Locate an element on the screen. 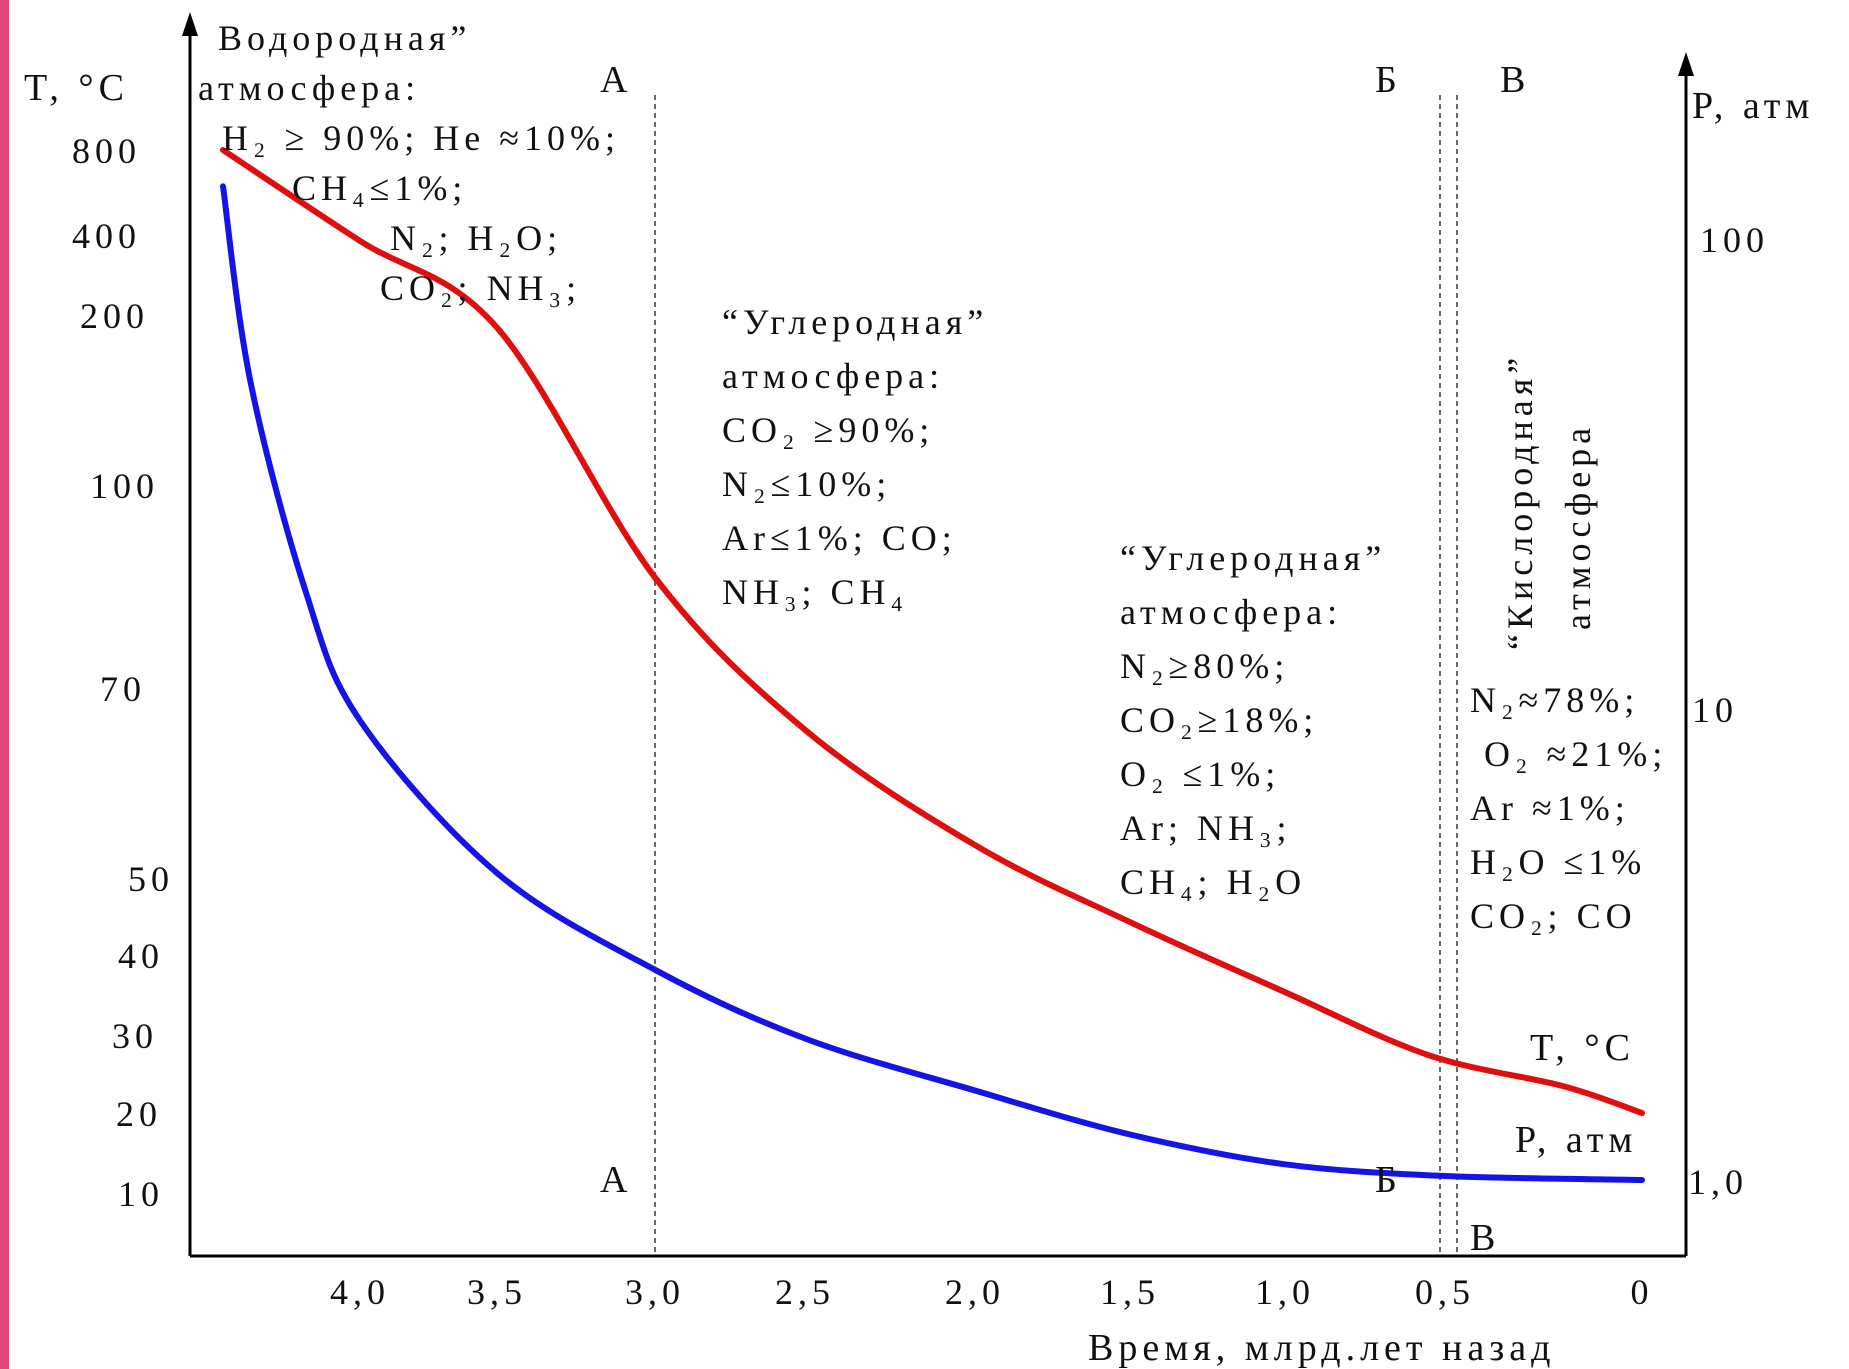 The image size is (1849, 1369). boundary-label-top: Б is located at coordinates (1388, 80).